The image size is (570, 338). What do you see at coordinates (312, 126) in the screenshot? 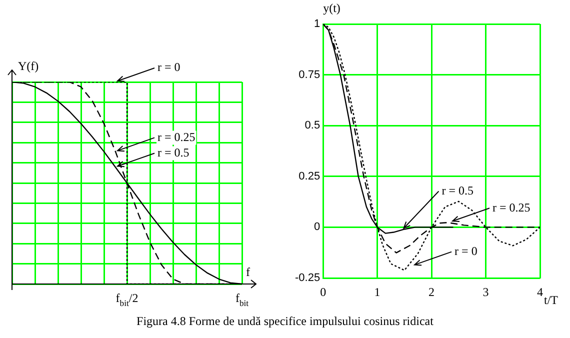
I see `y-tick-label: 0.5` at bounding box center [312, 126].